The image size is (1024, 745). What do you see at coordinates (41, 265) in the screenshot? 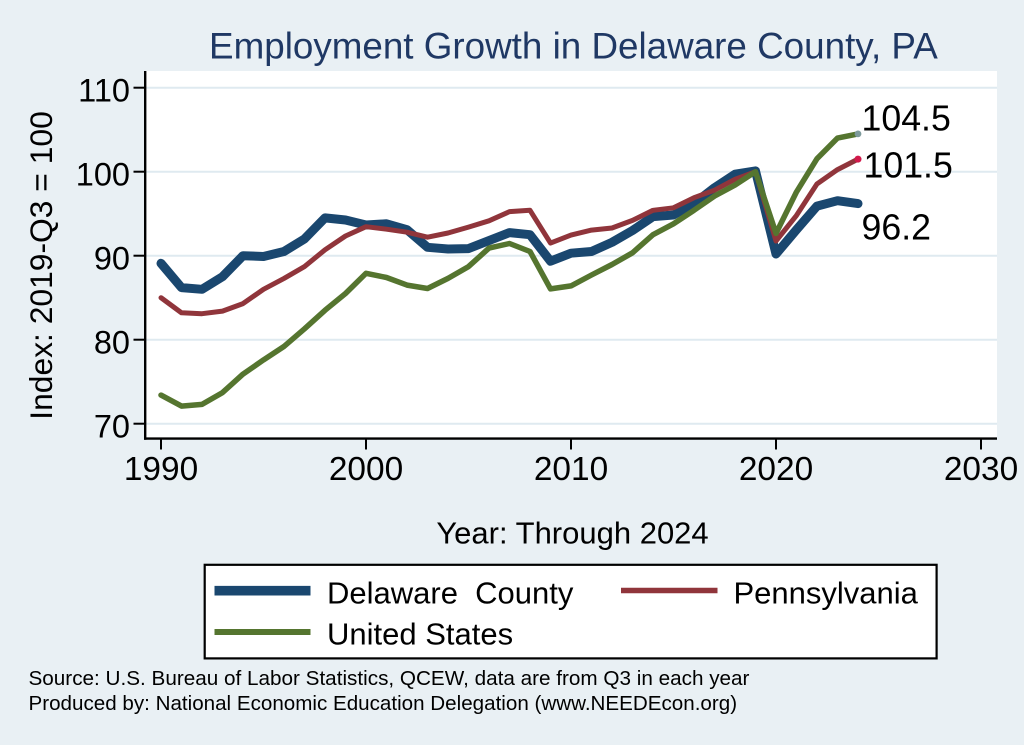
I see `svg-text: Index: 2019-Q3 = 100` at bounding box center [41, 265].